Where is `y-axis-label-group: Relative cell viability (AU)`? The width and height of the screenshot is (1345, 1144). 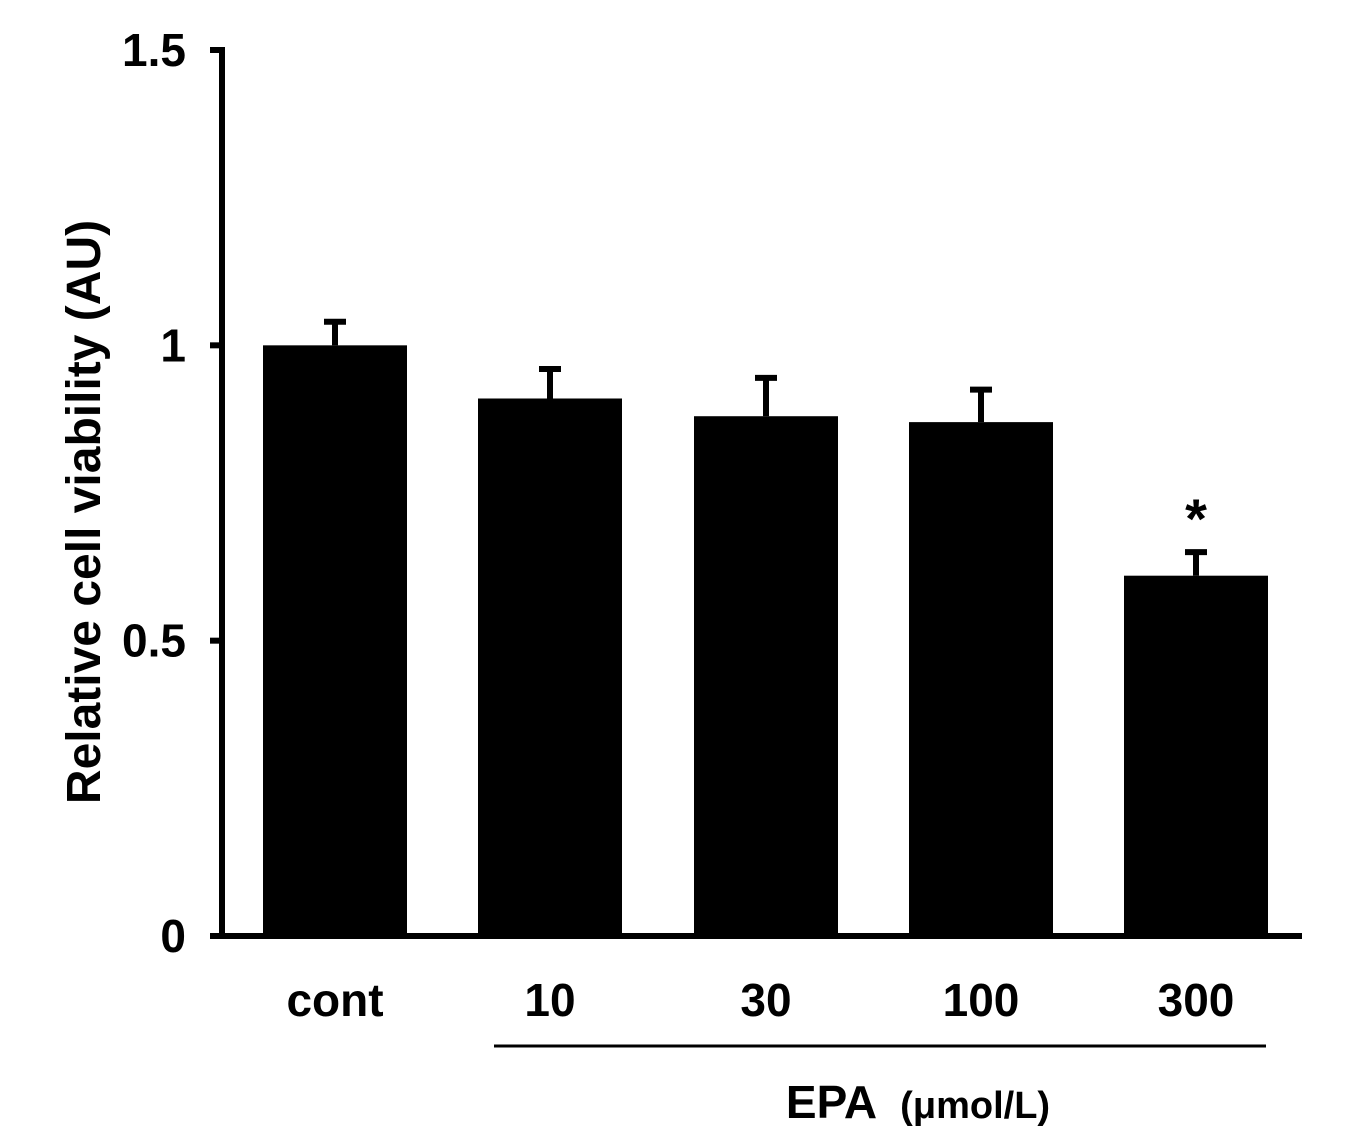
y-axis-label-group: Relative cell viability (AU) is located at coordinates (84, 512).